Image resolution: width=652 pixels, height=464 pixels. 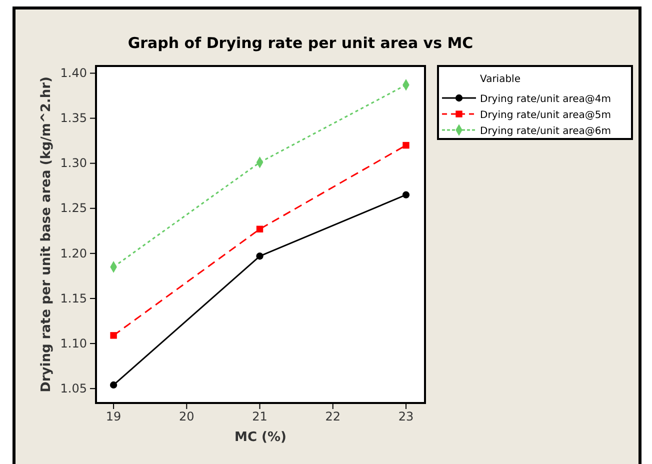 What do you see at coordinates (46, 234) in the screenshot?
I see `y-axis-title: Drying rate per unit base area (kg/m^2.hr)` at bounding box center [46, 234].